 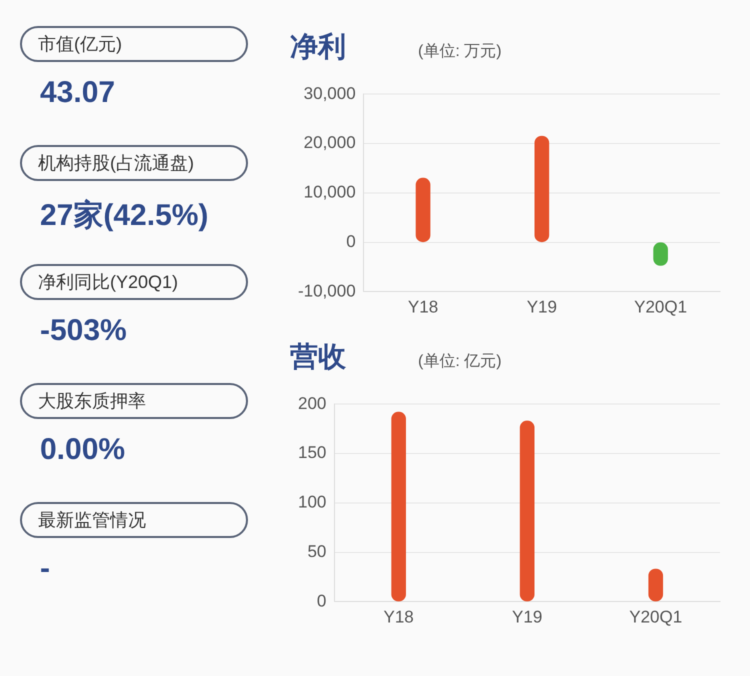 What do you see at coordinates (134, 44) in the screenshot?
I see `text: 市值(亿元)` at bounding box center [134, 44].